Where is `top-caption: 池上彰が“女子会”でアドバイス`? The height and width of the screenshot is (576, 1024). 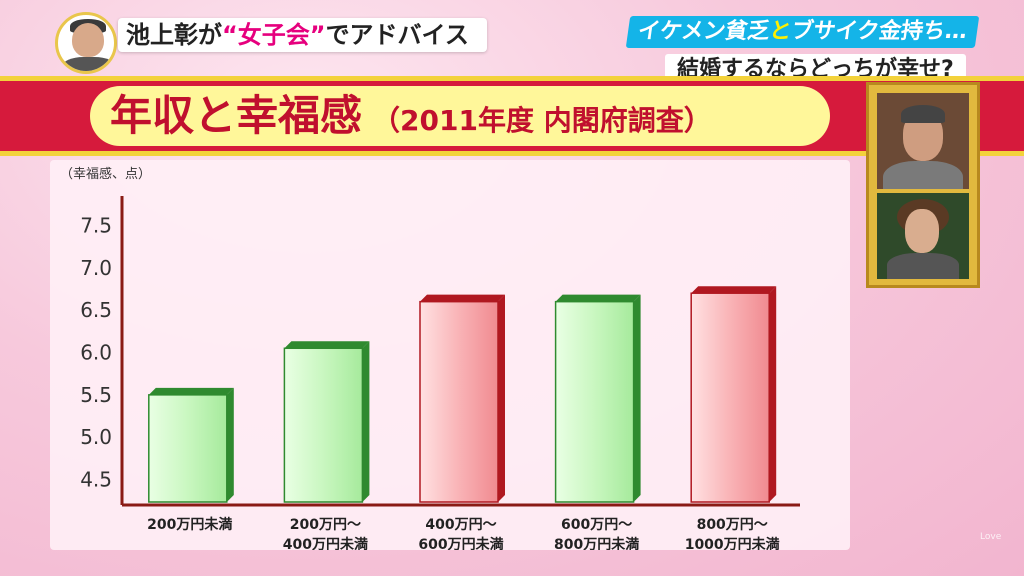
top-caption: 池上彰が“女子会”でアドバイス is located at coordinates (302, 35).